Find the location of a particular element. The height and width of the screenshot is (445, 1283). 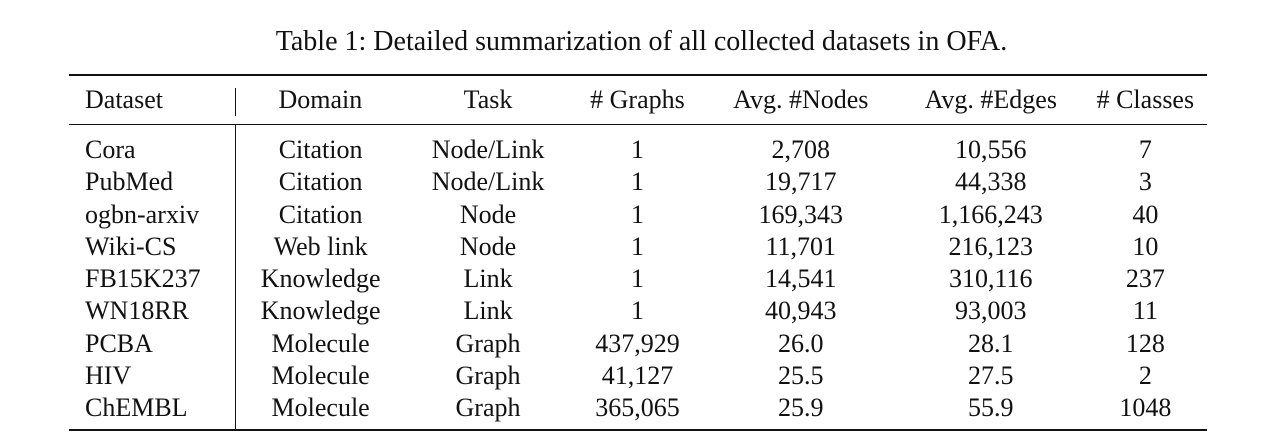

table-row: Wiki-CS Web link Node 1 11,701 216,123 10 is located at coordinates (638, 247).